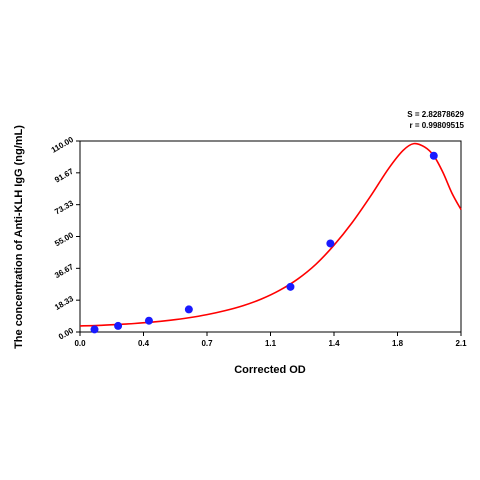 The image size is (480, 480). I want to click on y-tick-label: 0.00, so click(66, 334).